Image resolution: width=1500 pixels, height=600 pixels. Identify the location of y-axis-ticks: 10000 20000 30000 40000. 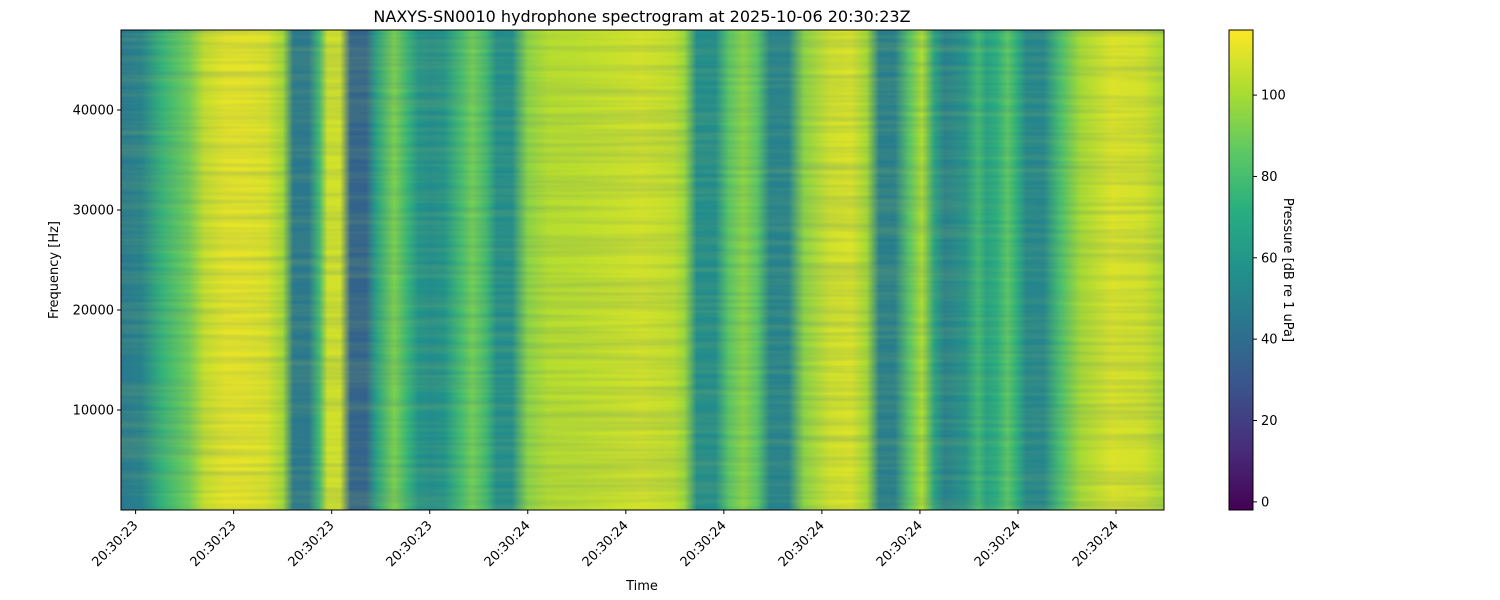
(97, 261).